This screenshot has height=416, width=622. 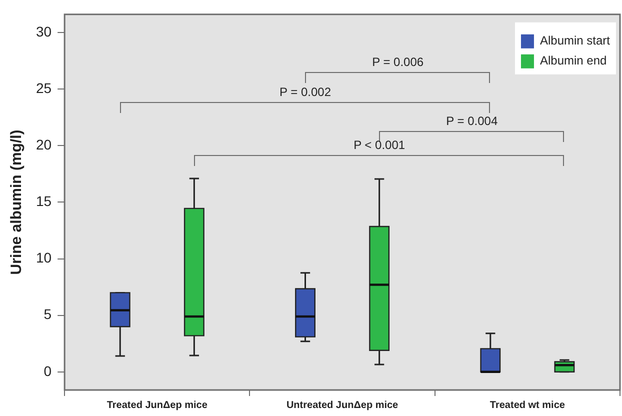 What do you see at coordinates (305, 92) in the screenshot?
I see `annotation: P = 0.002` at bounding box center [305, 92].